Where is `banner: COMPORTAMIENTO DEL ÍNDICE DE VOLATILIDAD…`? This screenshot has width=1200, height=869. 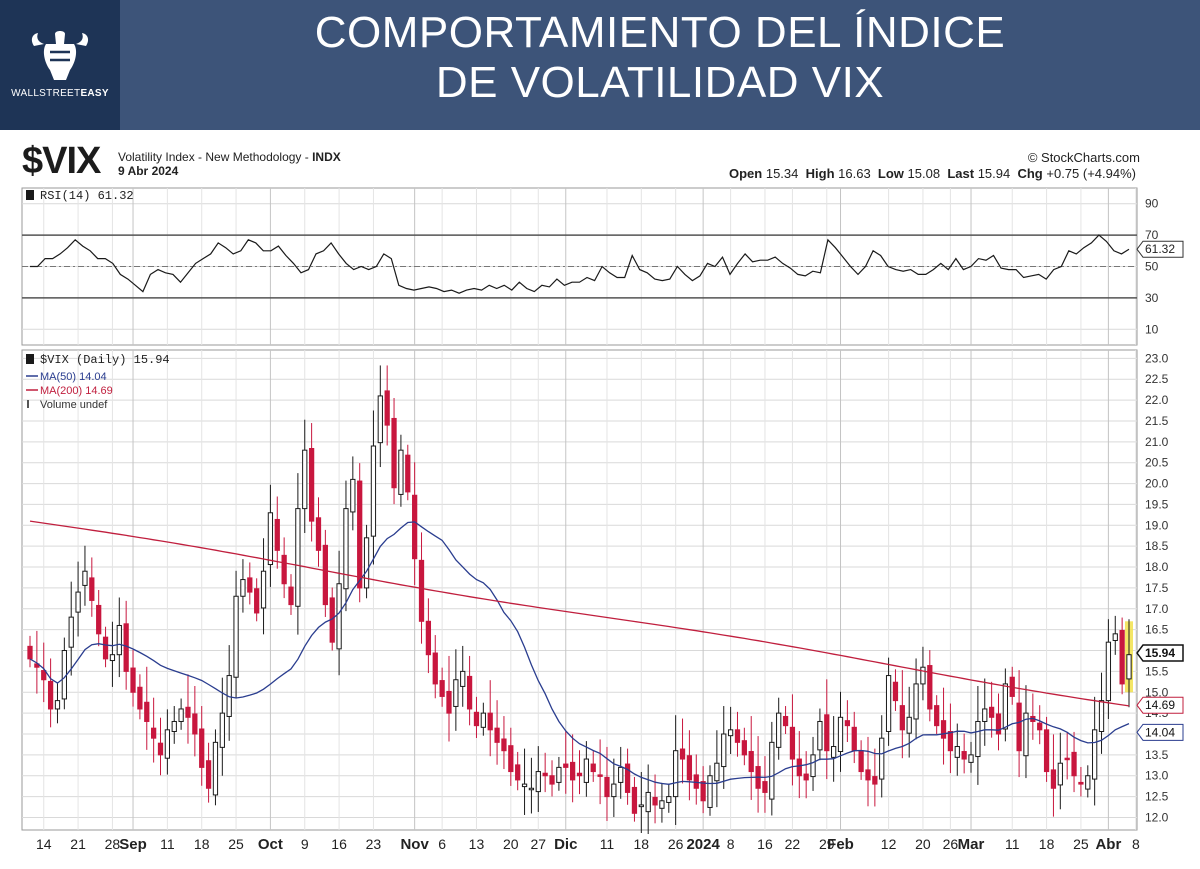 banner: COMPORTAMIENTO DEL ÍNDICE DE VOLATILIDAD… is located at coordinates (600, 65).